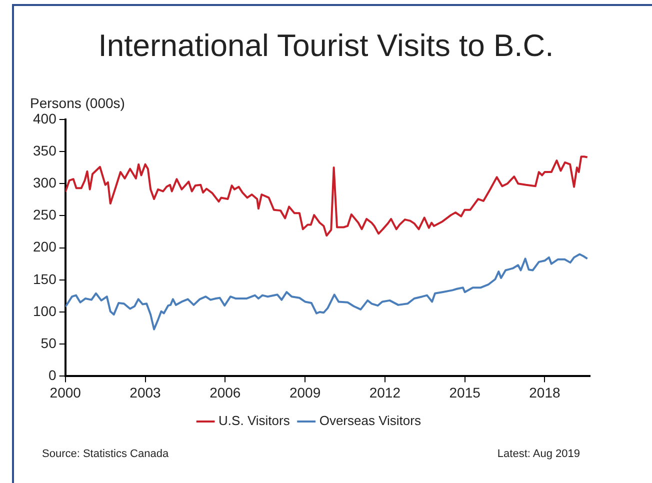  Describe the element at coordinates (305, 392) in the screenshot. I see `x-tick-label: 2009` at that location.